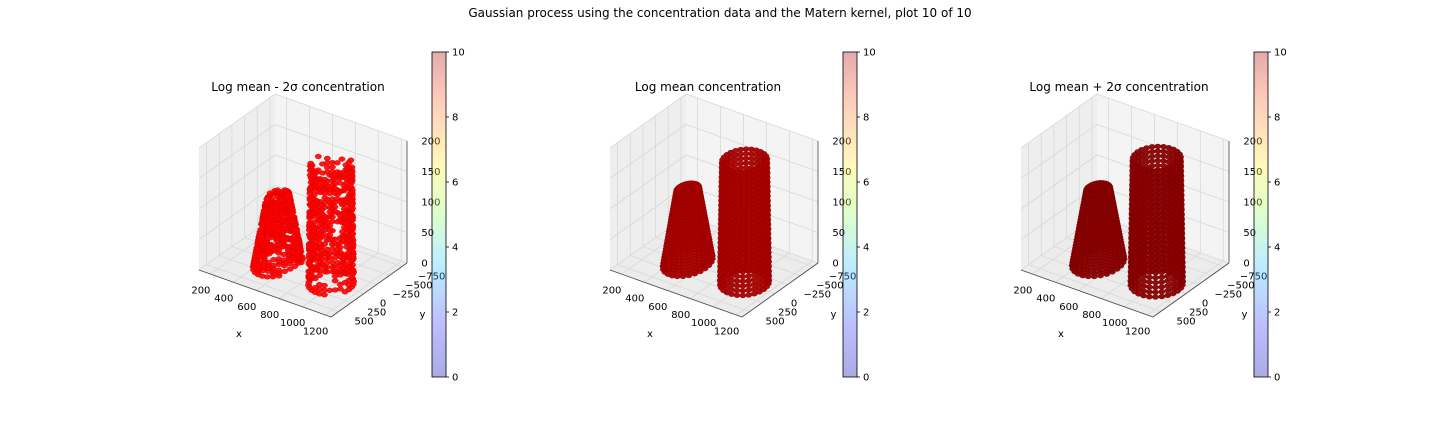  What do you see at coordinates (780, 290) in the screenshot?
I see `y-axis-line` at bounding box center [780, 290].